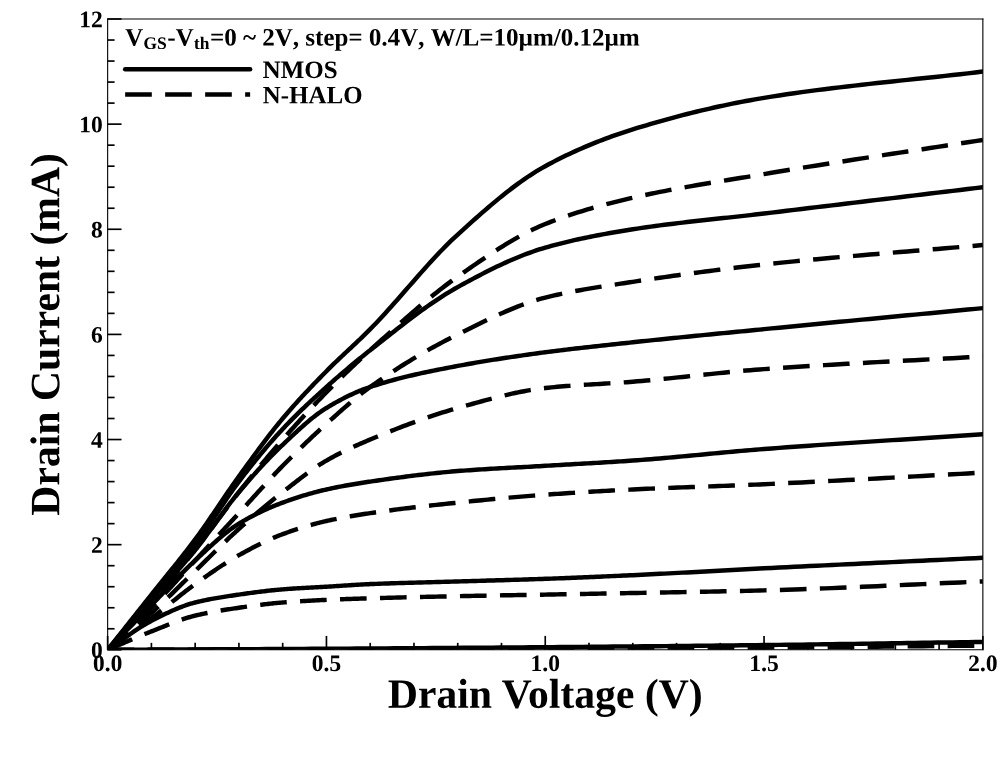  What do you see at coordinates (96, 545) in the screenshot?
I see `y-tick-label: 2` at bounding box center [96, 545].